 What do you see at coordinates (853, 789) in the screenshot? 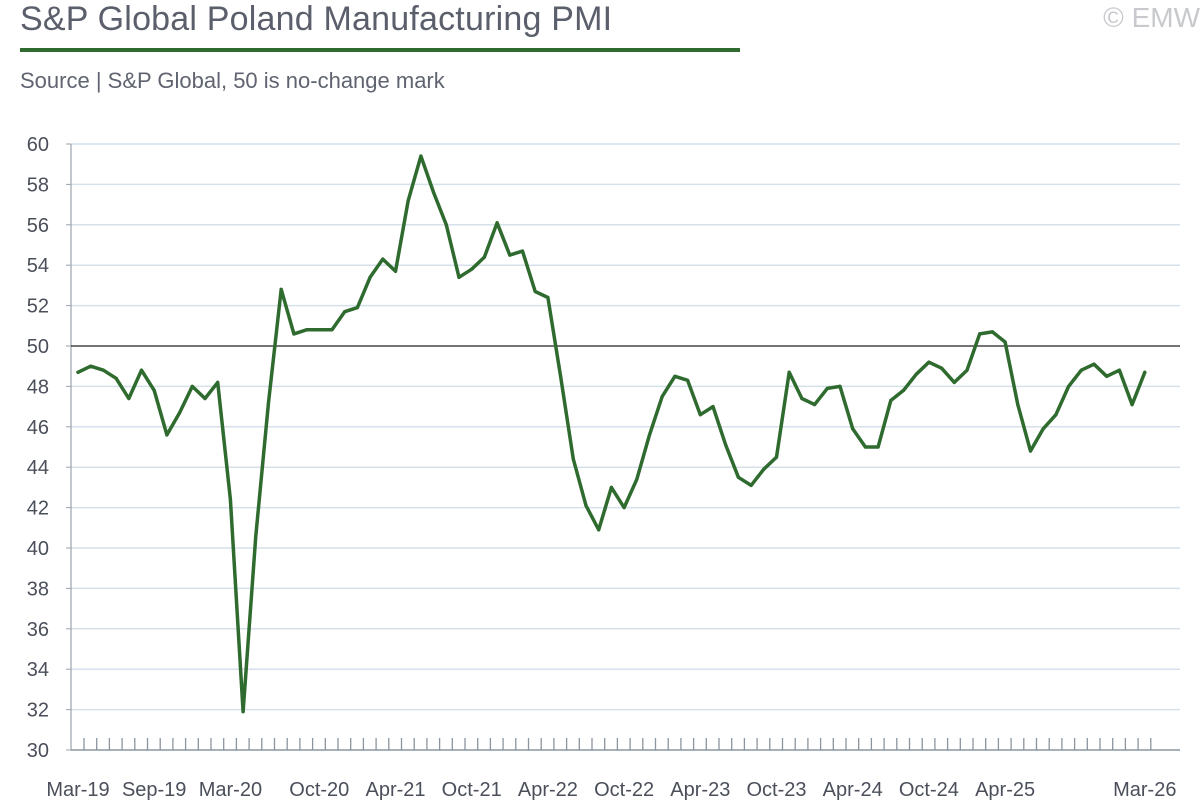
I see `x-tick-label: Apr-24` at bounding box center [853, 789].